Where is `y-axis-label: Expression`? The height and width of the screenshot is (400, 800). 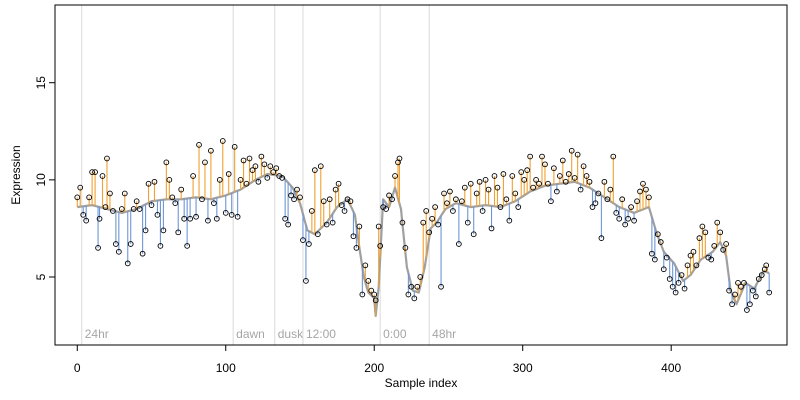 y-axis-label: Expression is located at coordinates (16, 174).